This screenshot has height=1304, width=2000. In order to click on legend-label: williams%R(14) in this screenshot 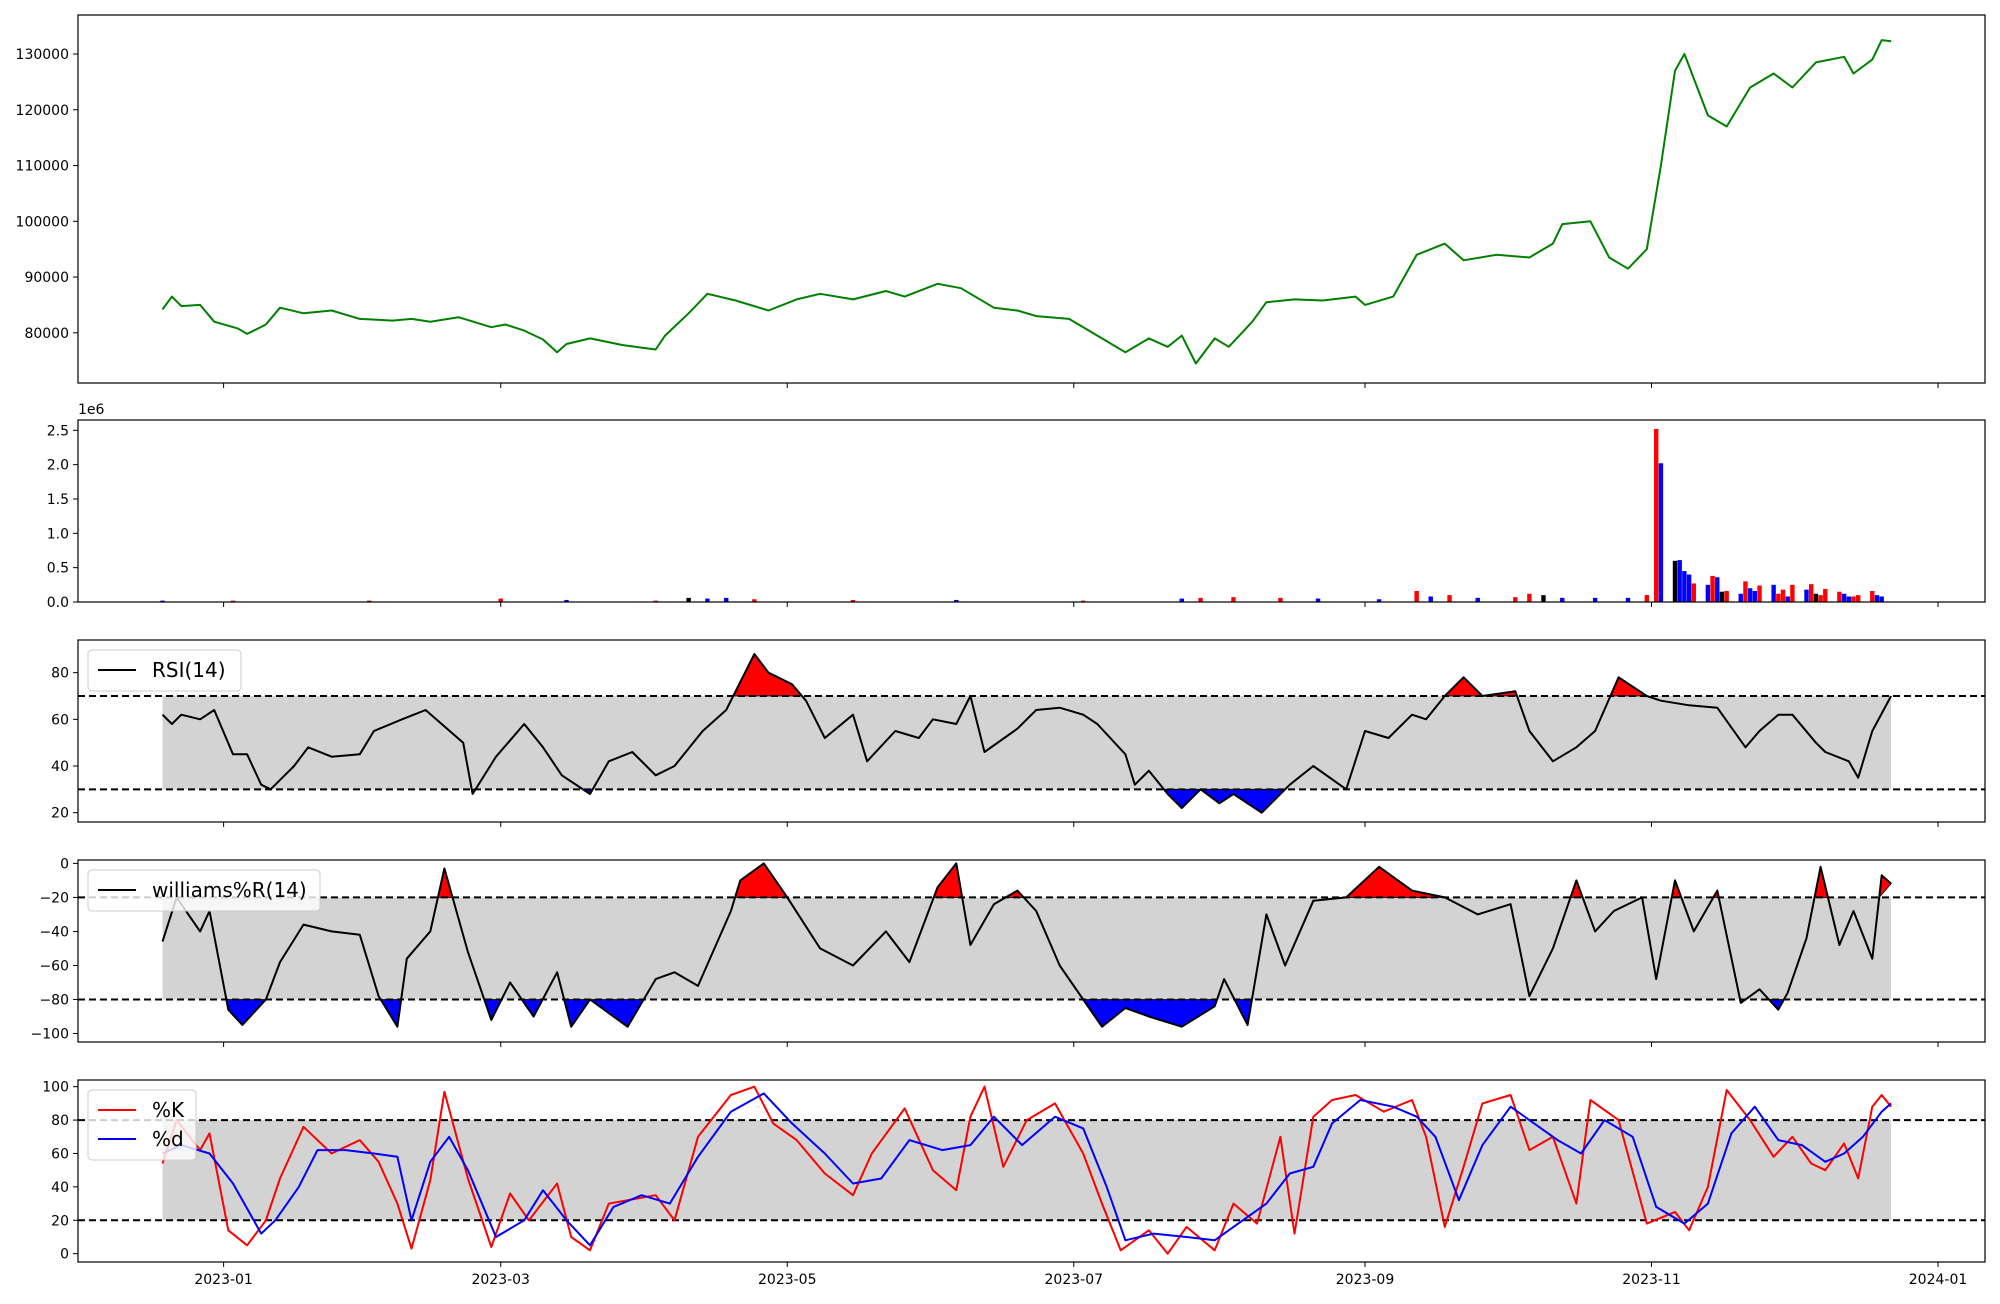, I will do `click(229, 890)`.